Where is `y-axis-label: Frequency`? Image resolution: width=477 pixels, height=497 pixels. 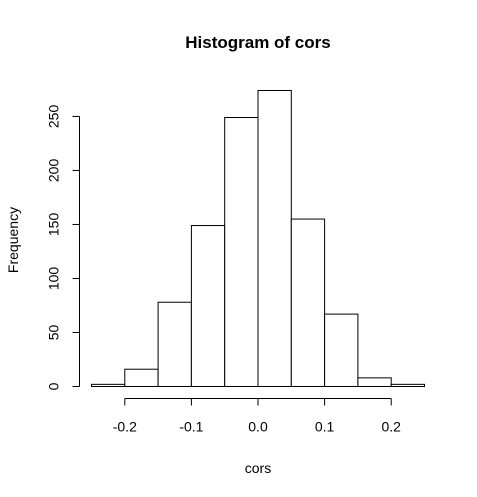
y-axis-label: Frequency is located at coordinates (13, 240).